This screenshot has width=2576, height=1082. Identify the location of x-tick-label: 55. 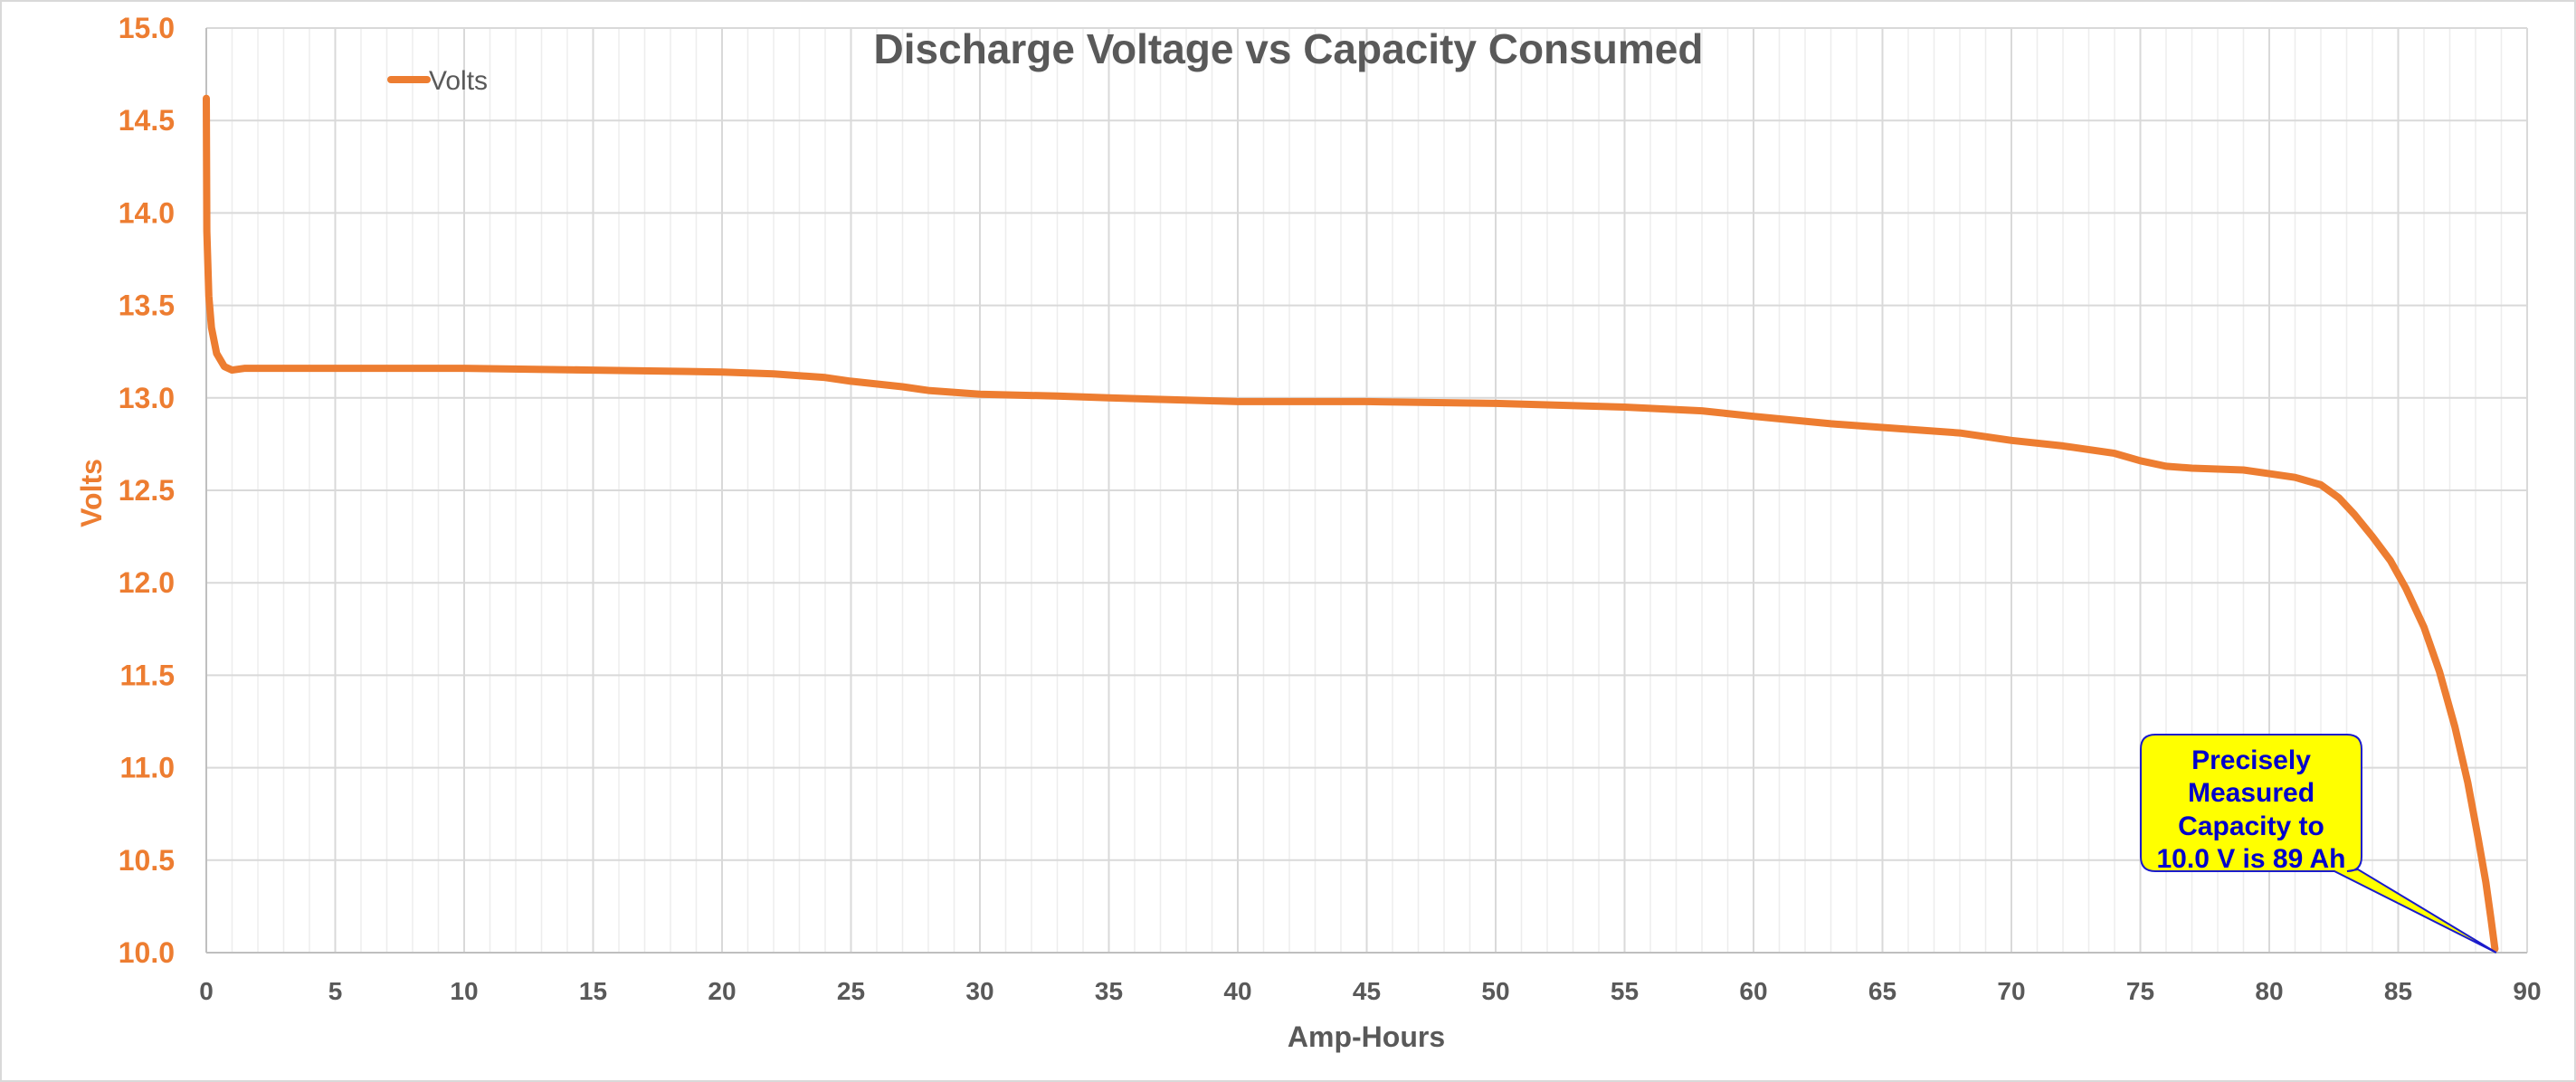
(1625, 991).